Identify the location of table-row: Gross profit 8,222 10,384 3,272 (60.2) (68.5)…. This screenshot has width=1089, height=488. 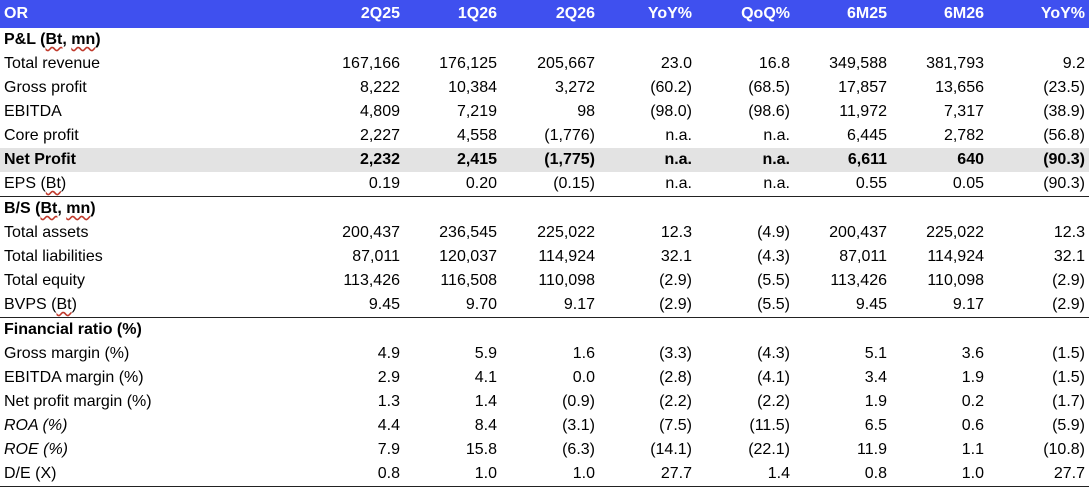
(544, 88).